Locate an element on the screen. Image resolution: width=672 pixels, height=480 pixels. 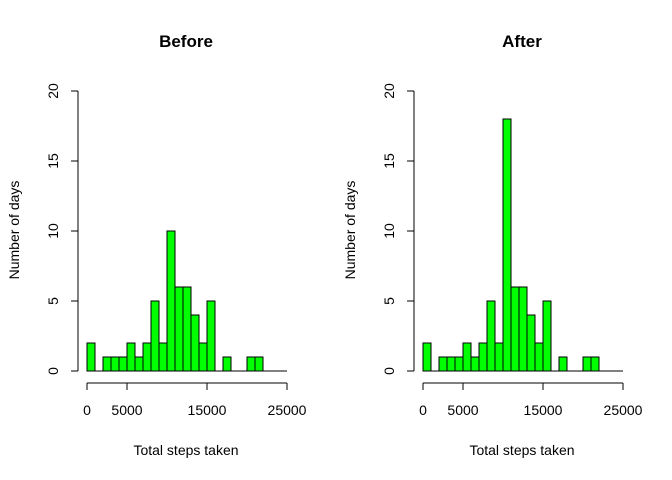
bars-group is located at coordinates (186, 301).